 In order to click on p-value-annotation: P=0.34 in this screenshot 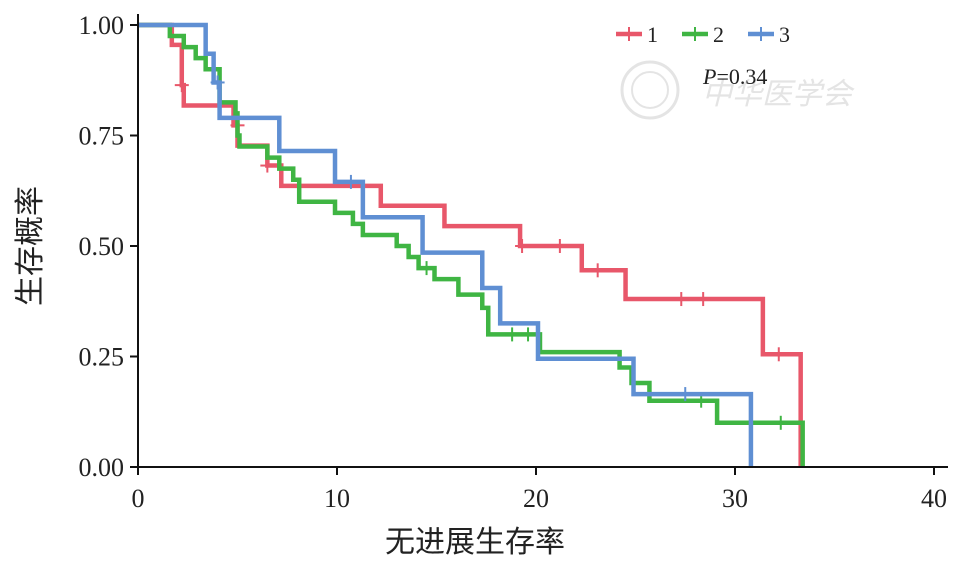, I will do `click(734, 76)`.